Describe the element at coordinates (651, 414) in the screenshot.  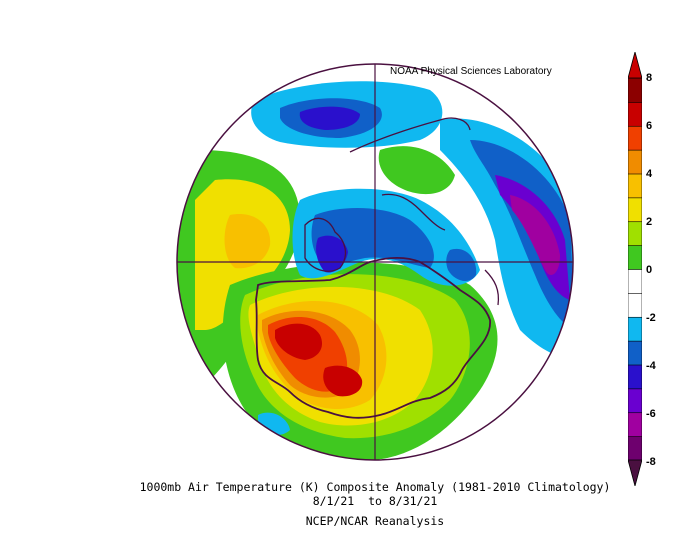
I see `colorbar-label: -6` at that location.